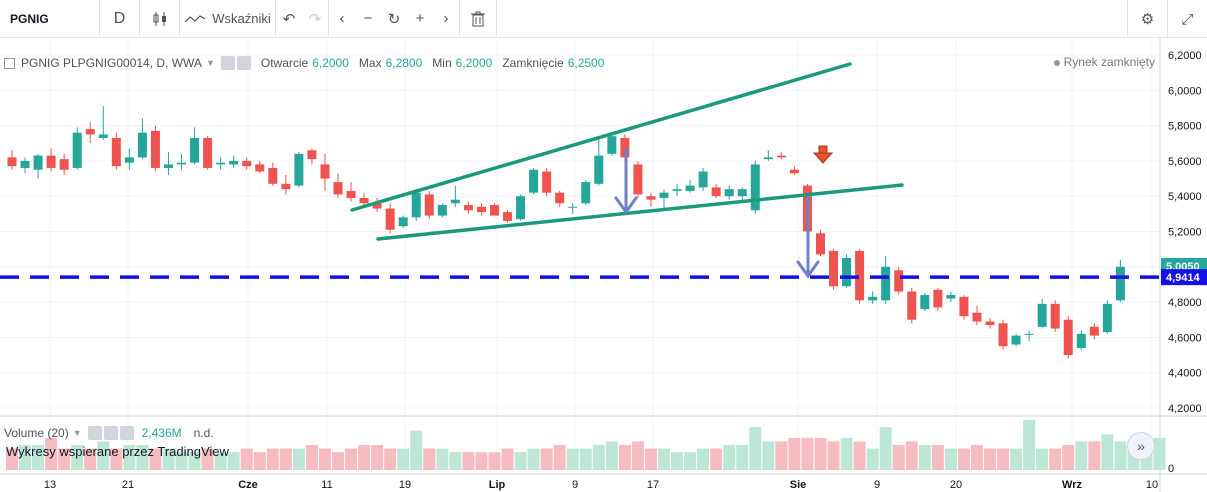  I want to click on scroll-right-icon: ›, so click(446, 18).